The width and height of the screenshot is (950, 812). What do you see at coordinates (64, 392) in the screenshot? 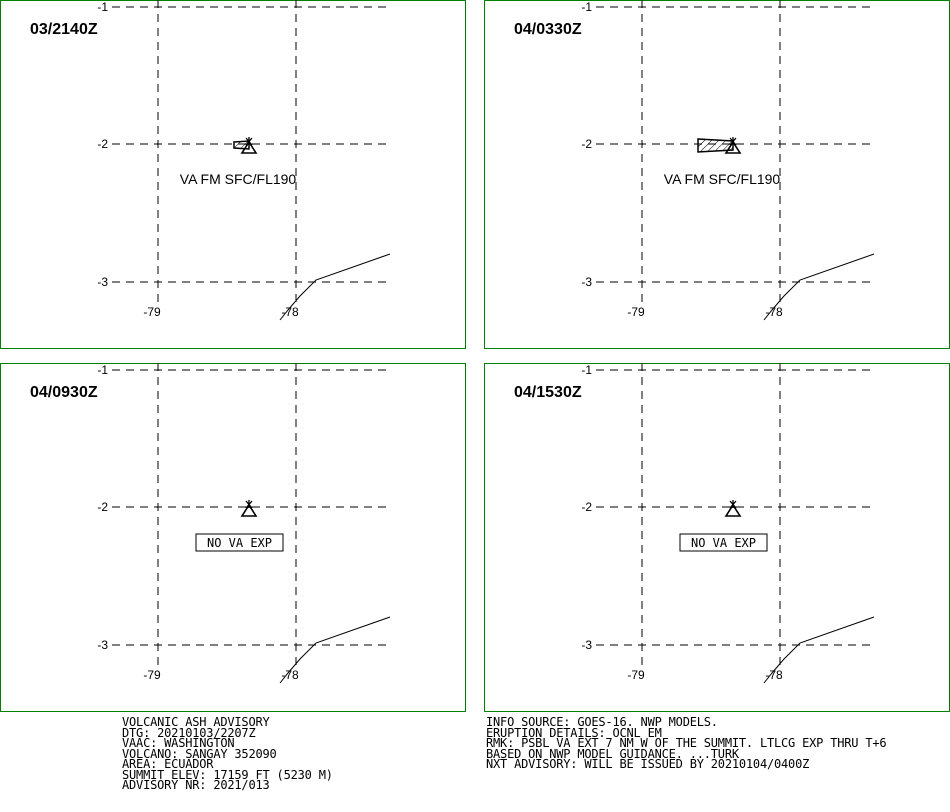
I see `valid-time: 04/0930Z` at bounding box center [64, 392].